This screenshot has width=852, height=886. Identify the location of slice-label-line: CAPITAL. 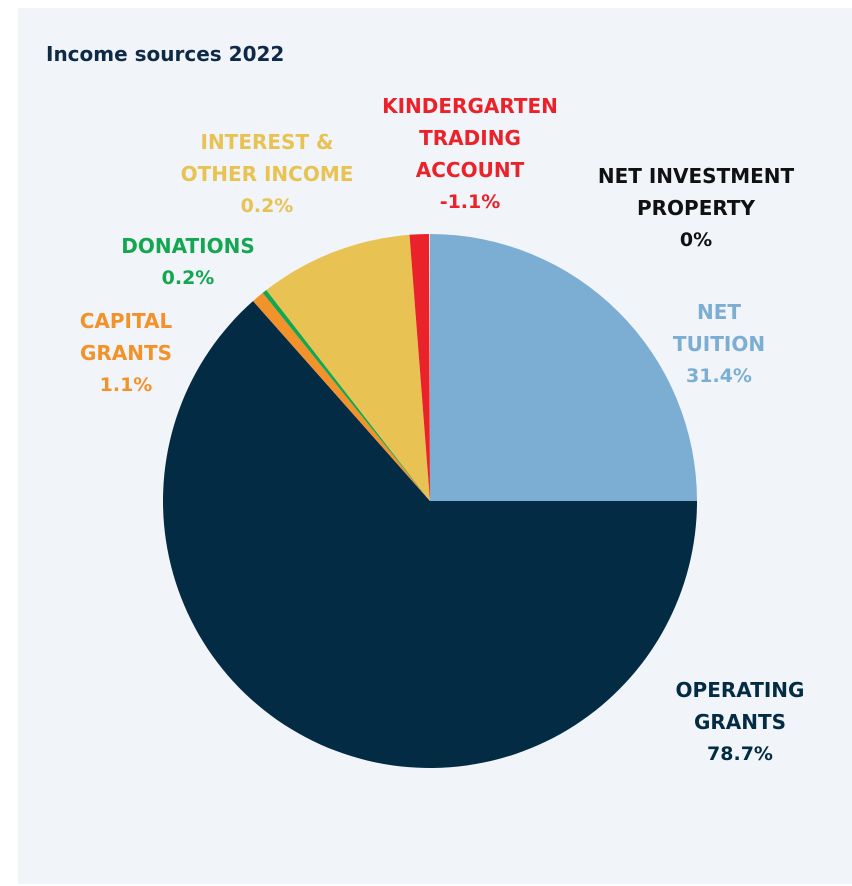
(126, 321).